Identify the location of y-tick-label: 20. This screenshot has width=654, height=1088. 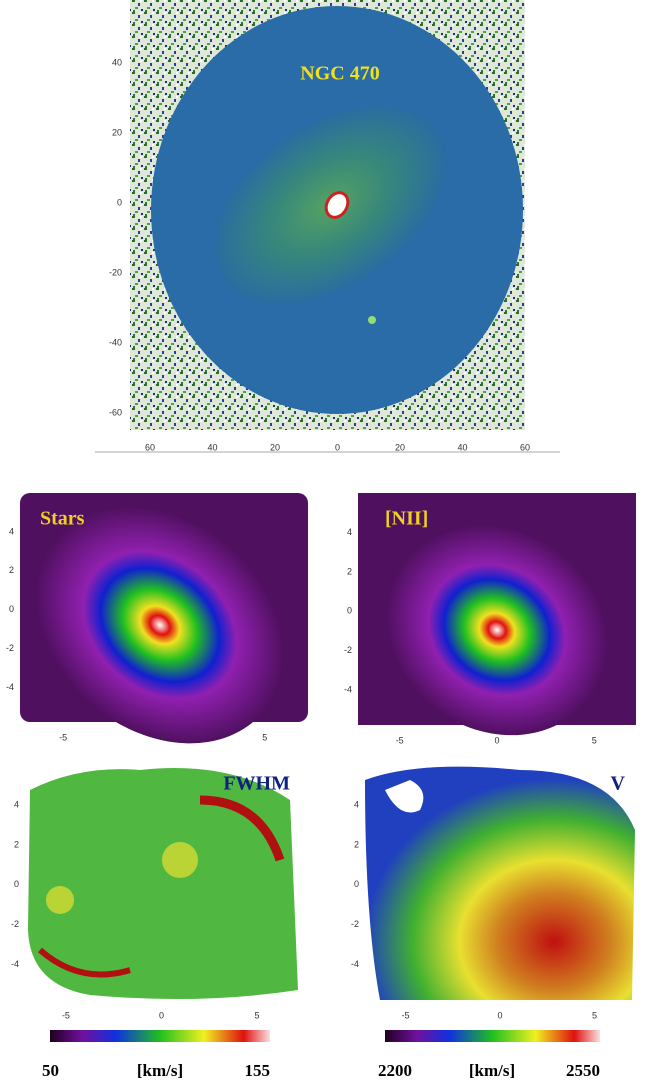
(117, 132).